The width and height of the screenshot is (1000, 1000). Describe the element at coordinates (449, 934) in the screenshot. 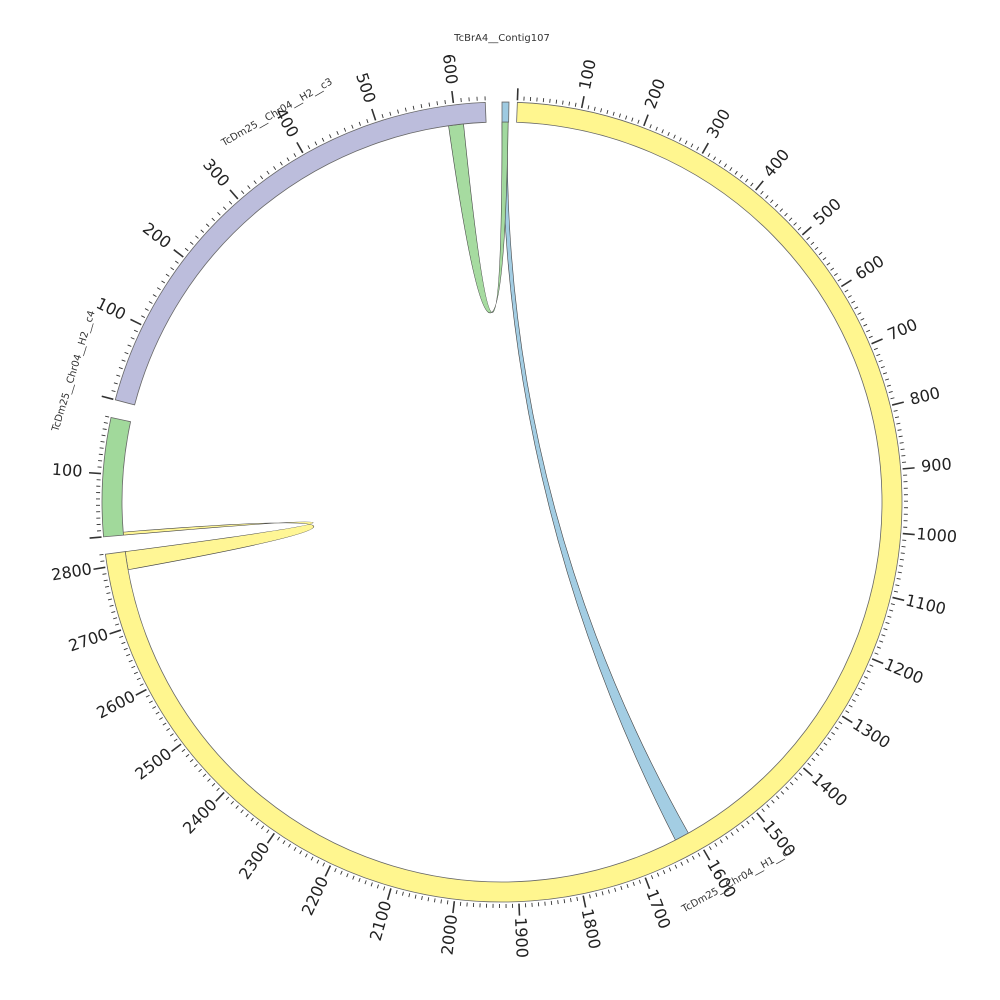

I see `tick-label: 2000` at that location.